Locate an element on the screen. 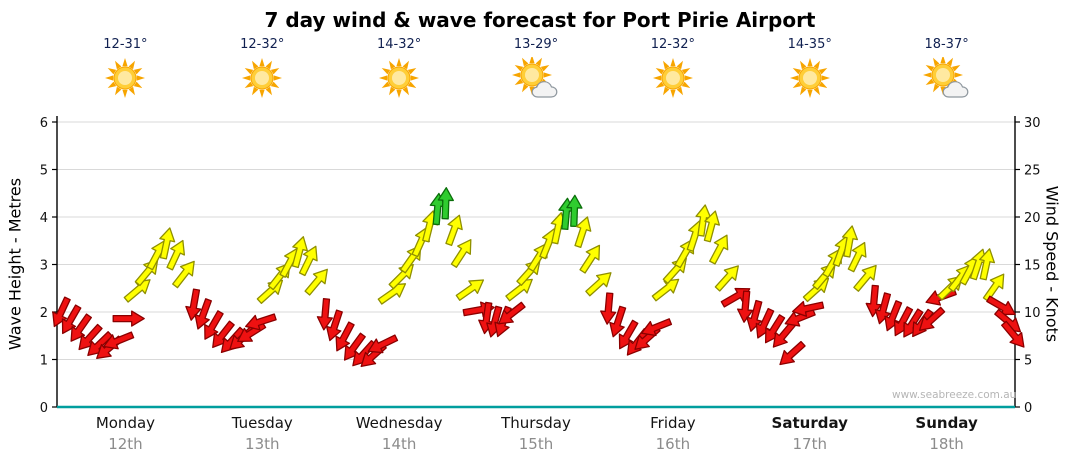 The width and height of the screenshot is (1080, 475). day-label-tuesday: Tuesday 13th is located at coordinates (262, 433).